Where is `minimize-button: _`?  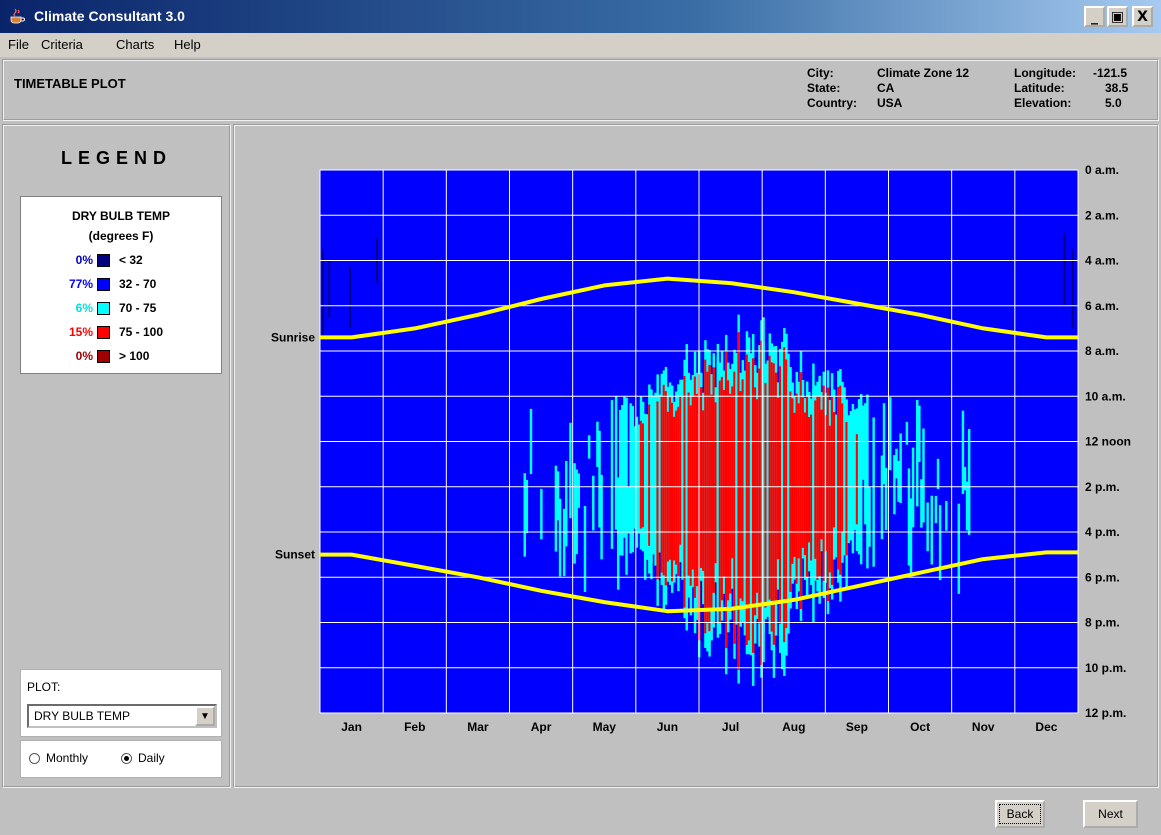 minimize-button: _ is located at coordinates (1094, 16).